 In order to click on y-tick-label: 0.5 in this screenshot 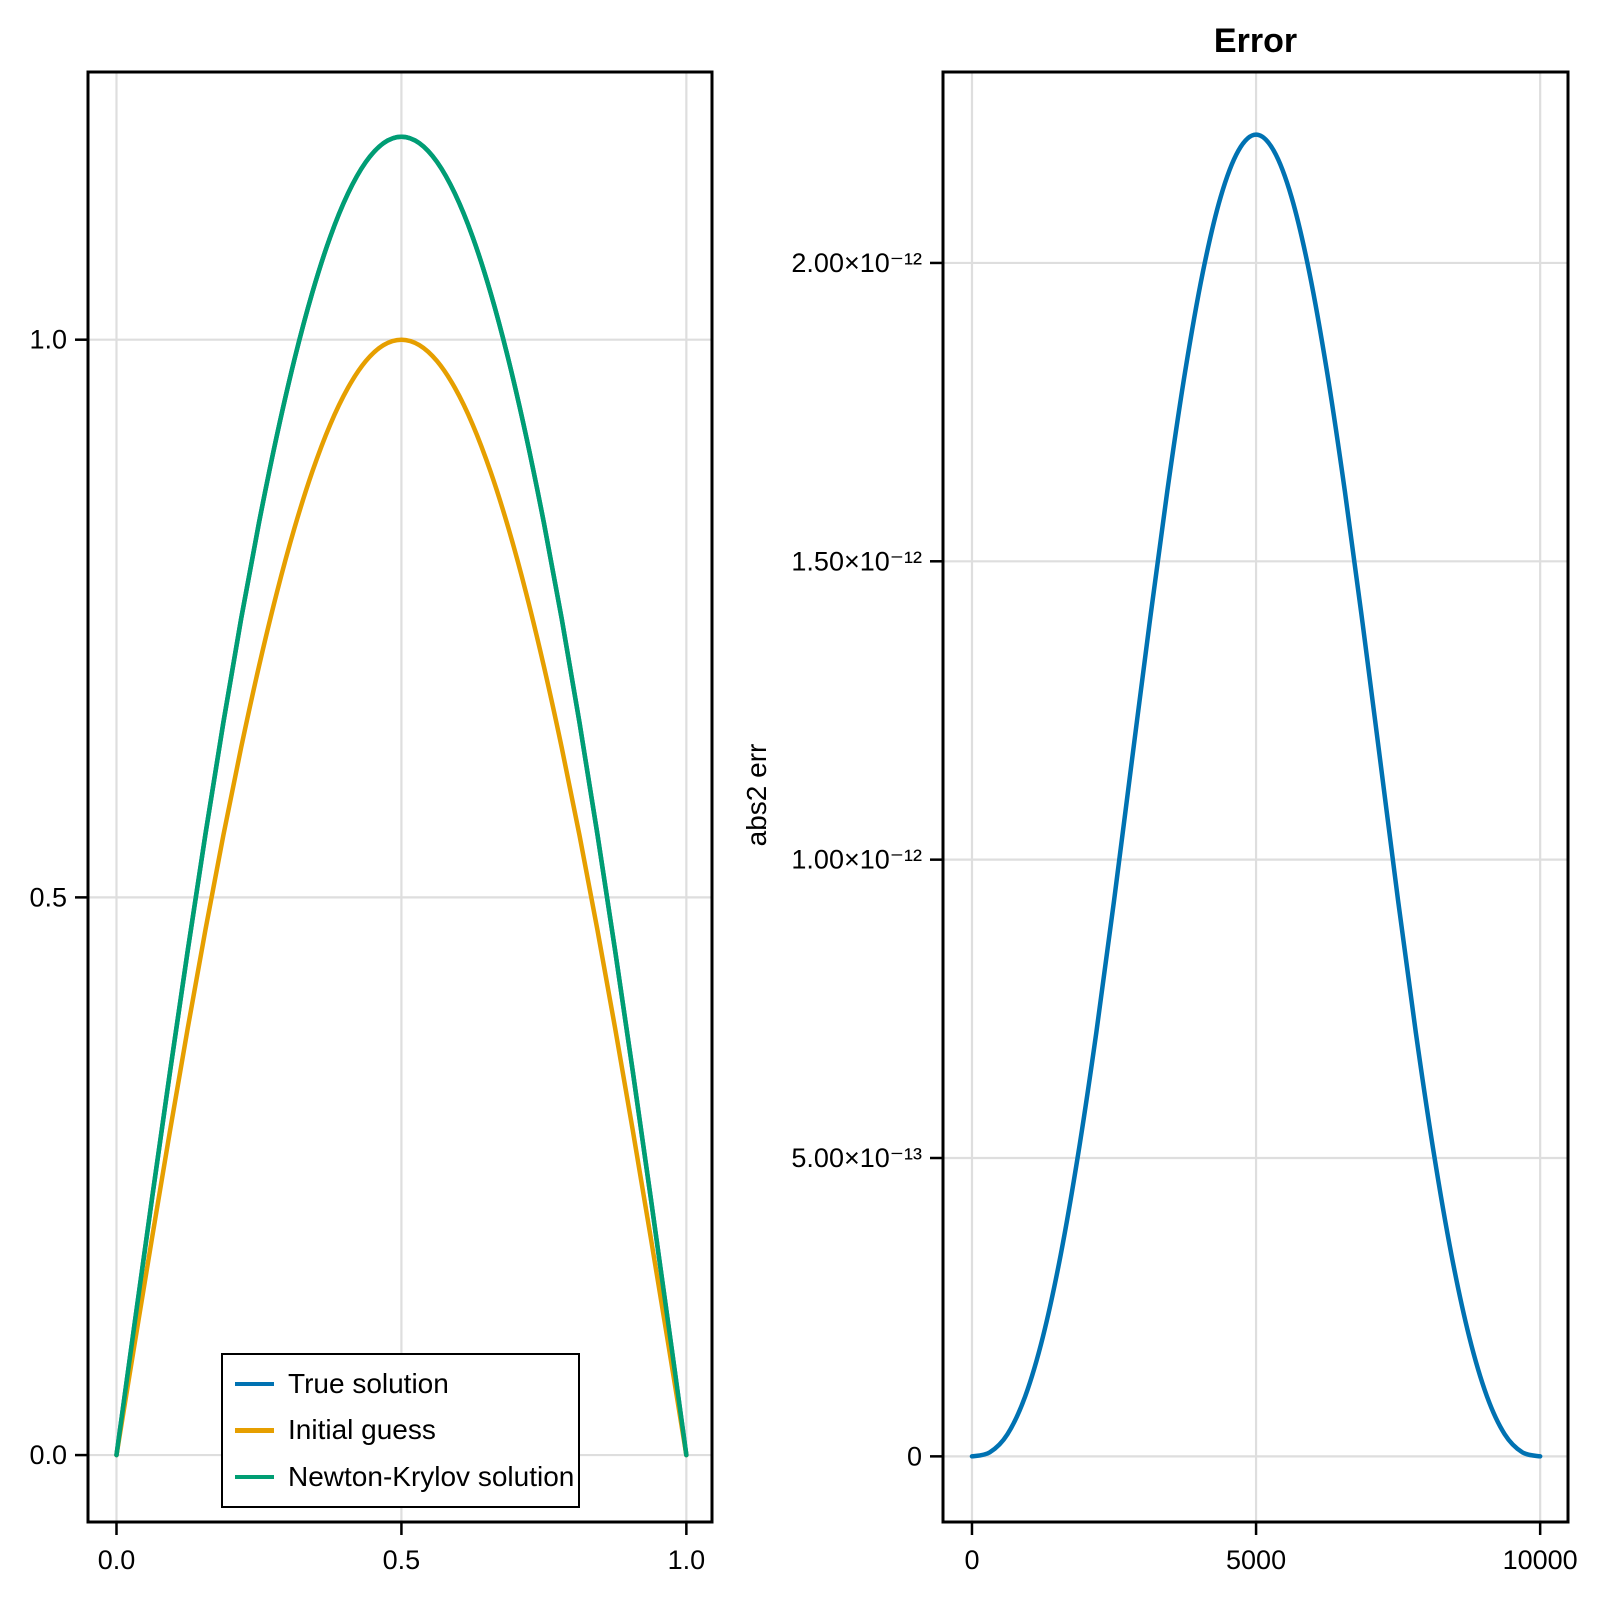, I will do `click(48, 897)`.